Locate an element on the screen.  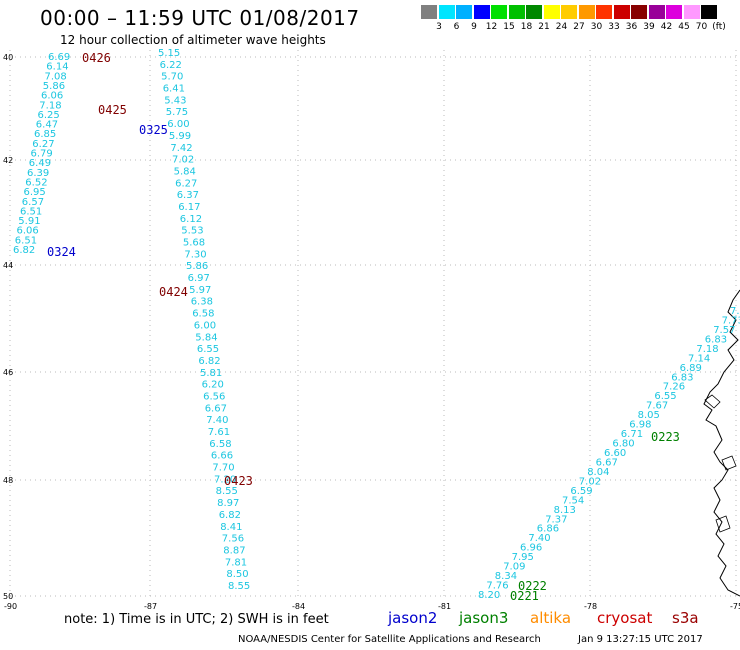
legend-label: 3 is located at coordinates (439, 27).